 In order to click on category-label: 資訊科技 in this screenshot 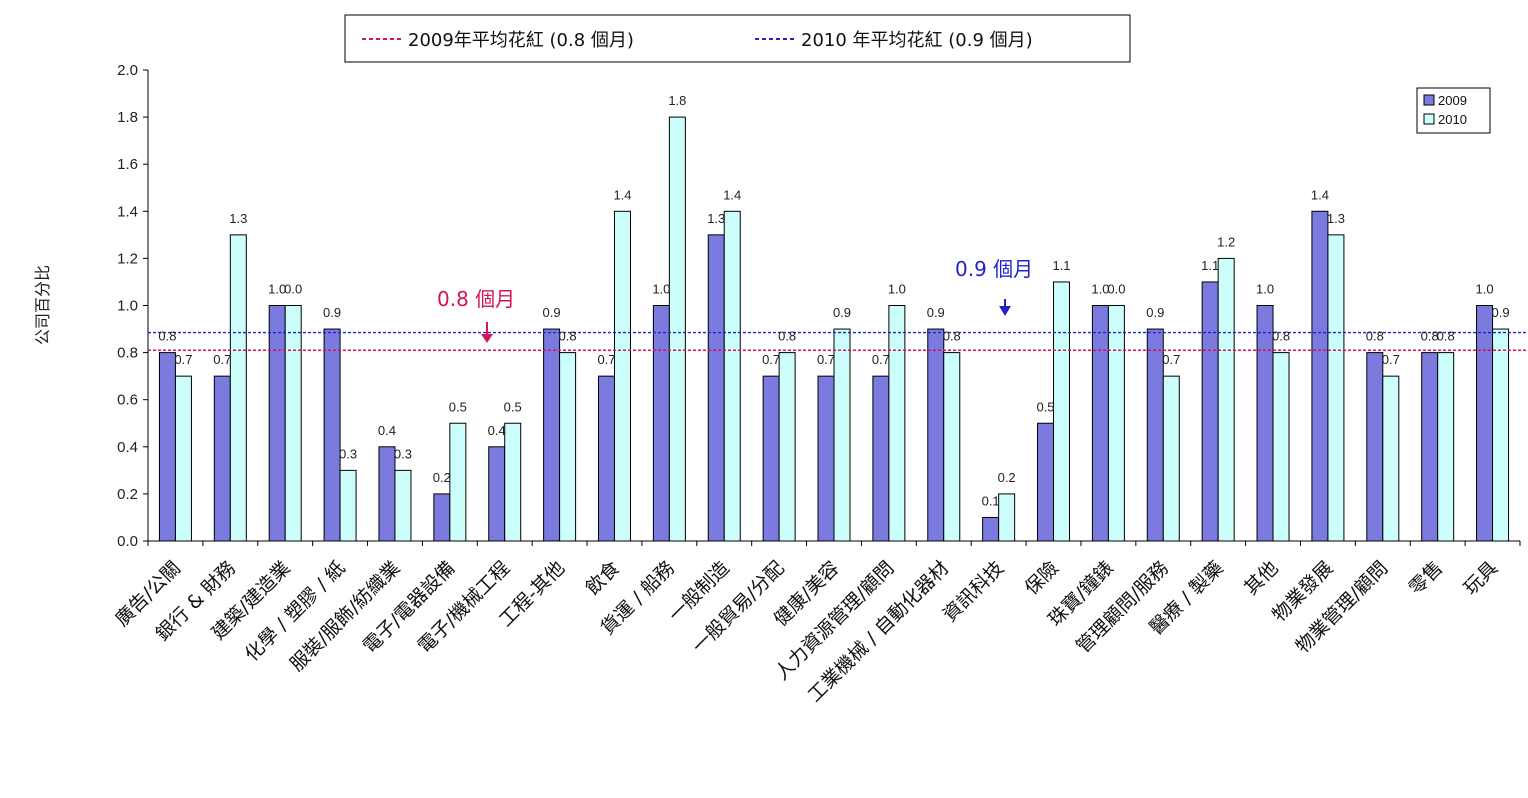, I will do `click(973, 591)`.